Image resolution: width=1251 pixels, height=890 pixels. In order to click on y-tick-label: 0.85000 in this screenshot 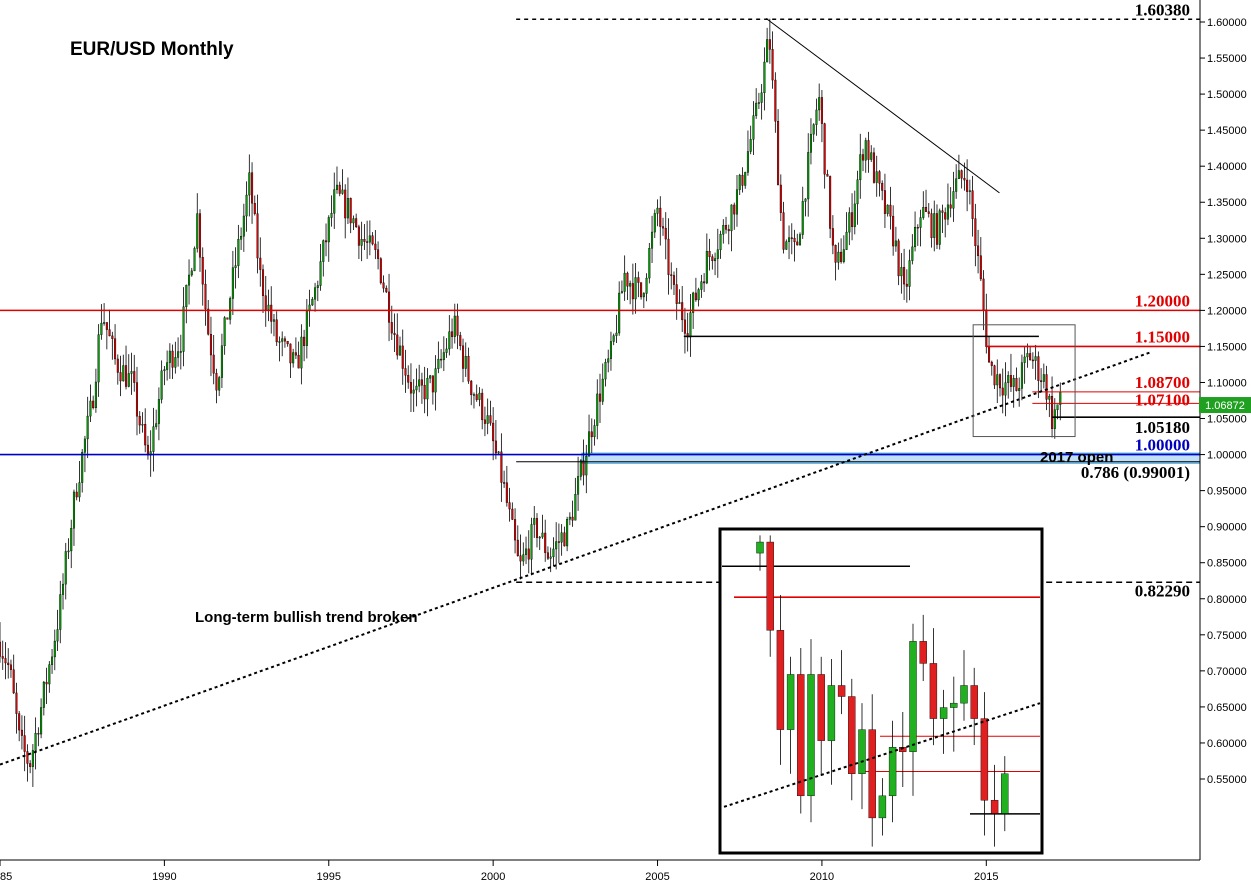, I will do `click(1227, 564)`.